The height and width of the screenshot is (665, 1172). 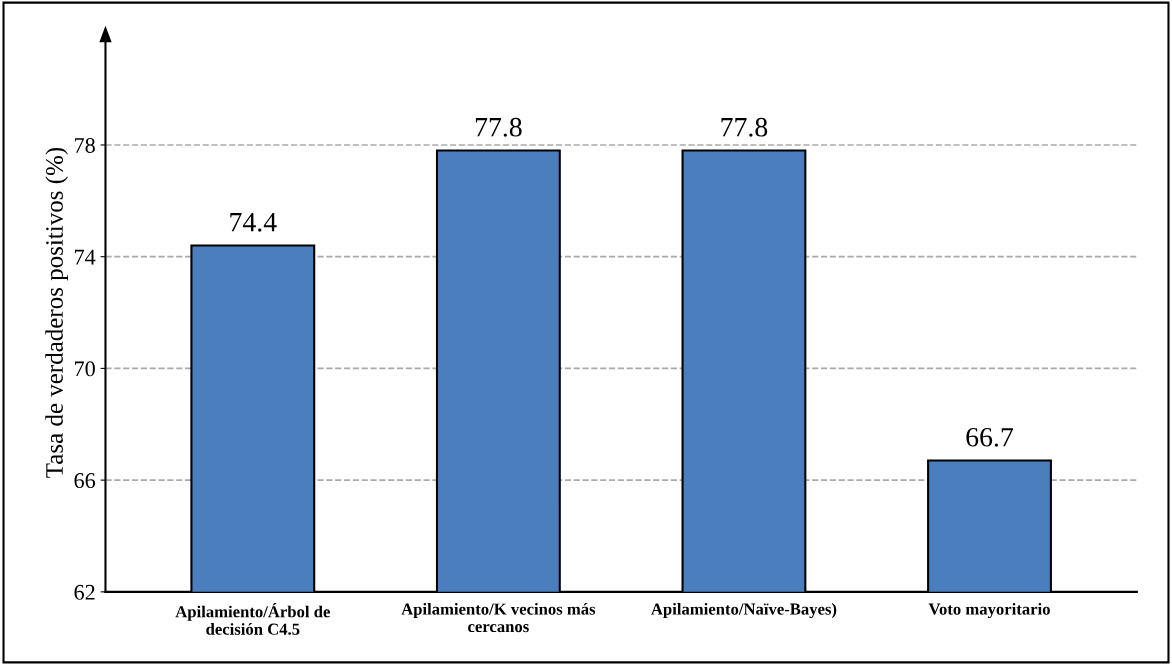 I want to click on data-label: 74.4, so click(x=253, y=222).